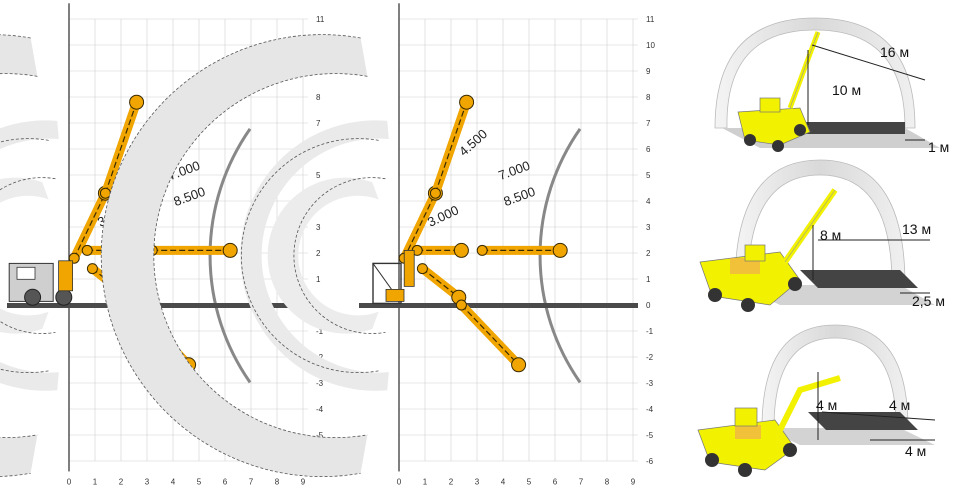 The height and width of the screenshot is (487, 961). I want to click on tunnel-floor, so click(850, 436).